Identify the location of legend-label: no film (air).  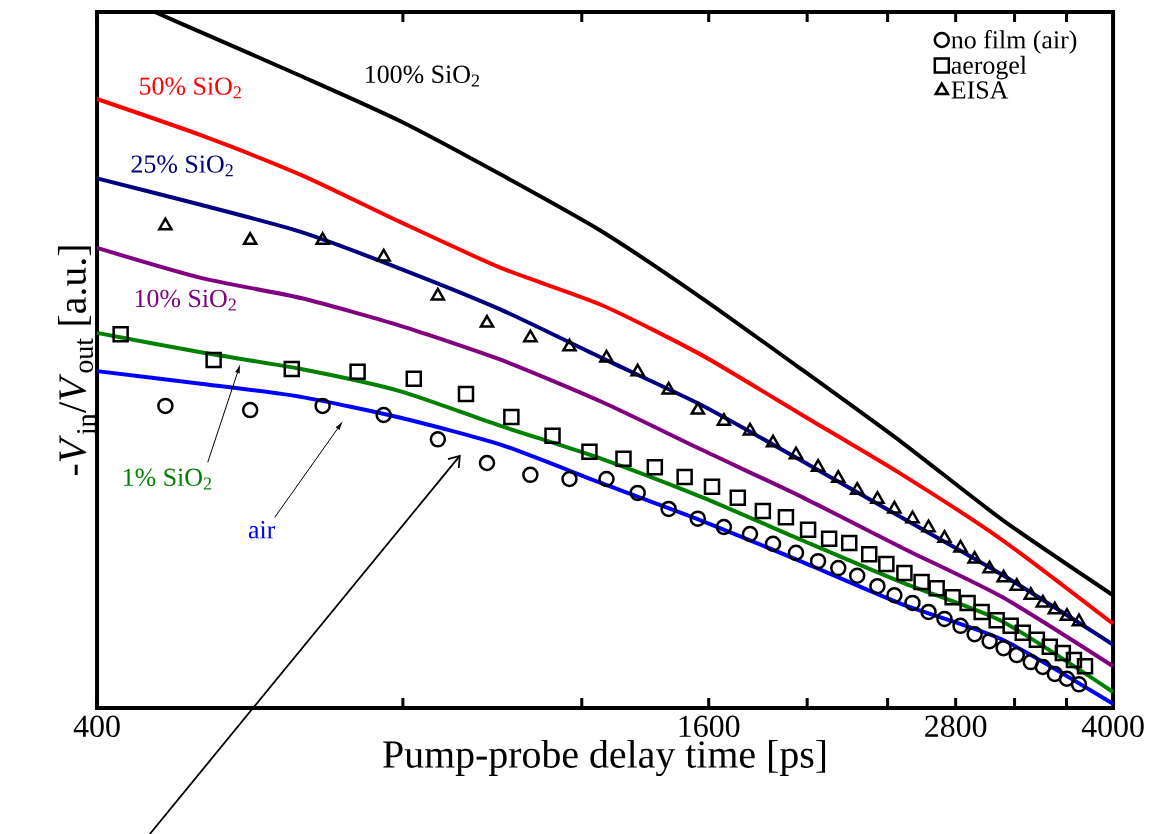
(1014, 42).